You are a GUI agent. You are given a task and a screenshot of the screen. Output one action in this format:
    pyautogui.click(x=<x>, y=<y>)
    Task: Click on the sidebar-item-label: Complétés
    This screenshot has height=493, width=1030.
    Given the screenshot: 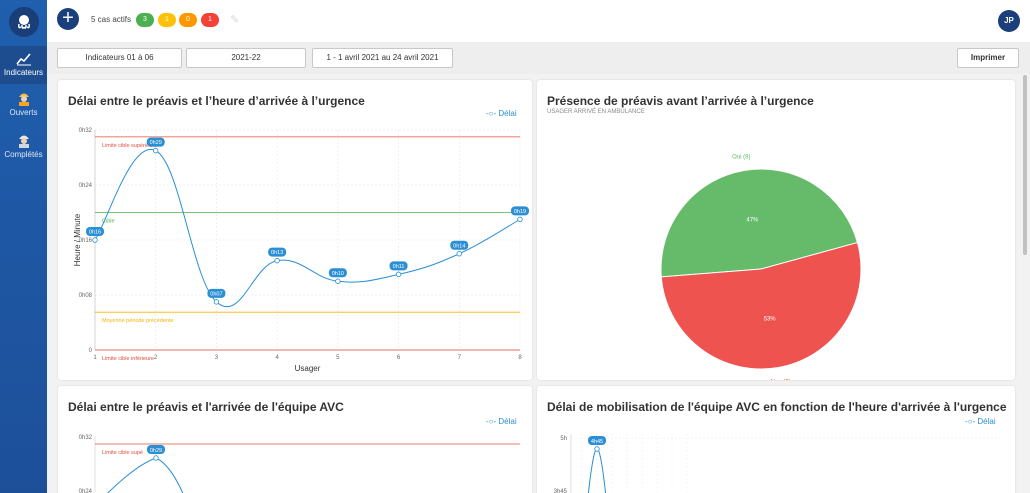 What is the action you would take?
    pyautogui.click(x=23, y=154)
    